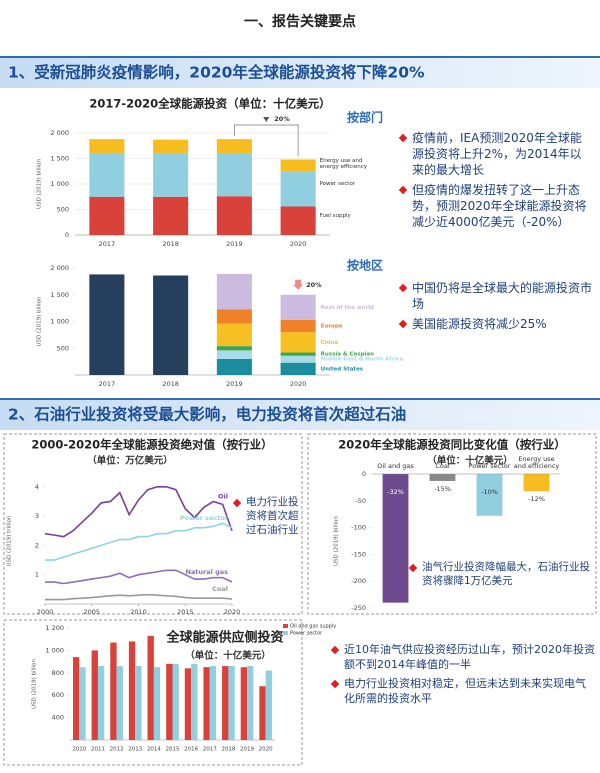  Describe the element at coordinates (91, 612) in the screenshot. I see `x-tick-label: 2005` at that location.